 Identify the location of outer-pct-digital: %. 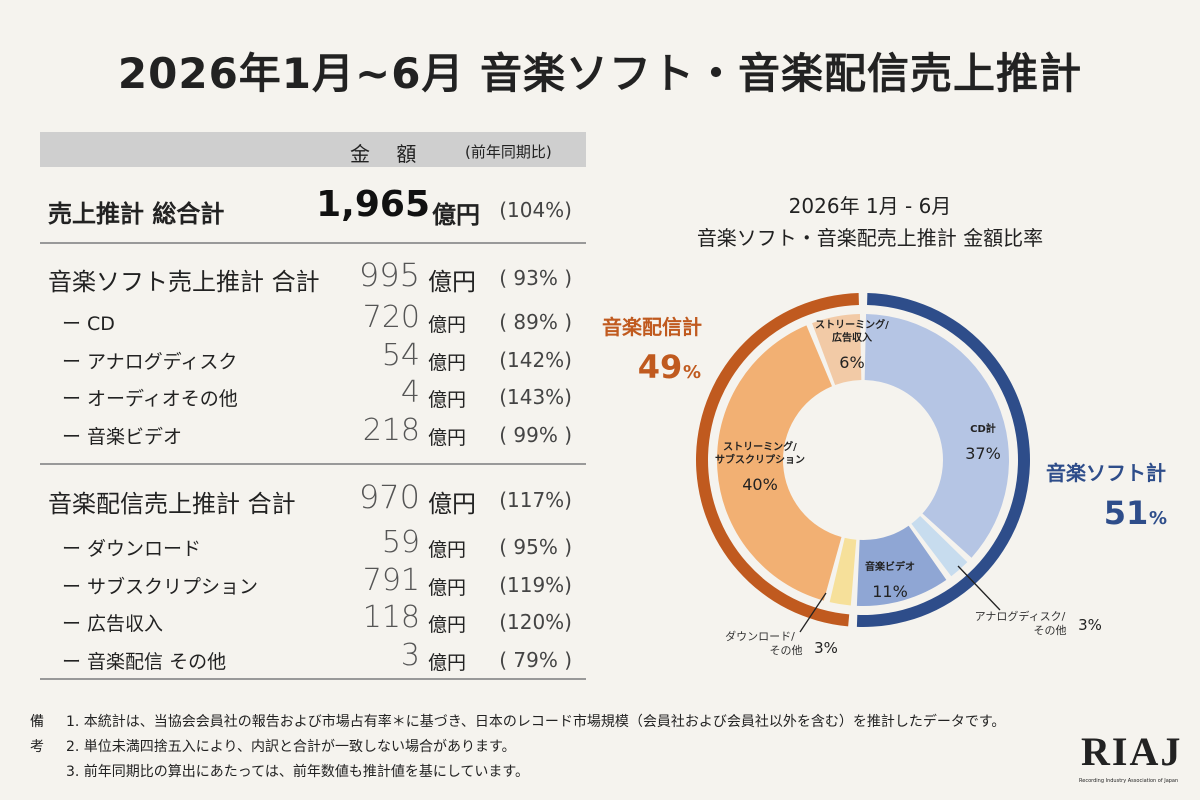
(692, 372).